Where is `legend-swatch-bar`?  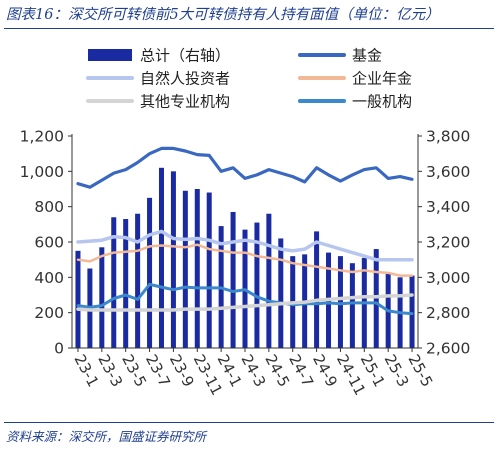
legend-swatch-bar is located at coordinates (110, 55).